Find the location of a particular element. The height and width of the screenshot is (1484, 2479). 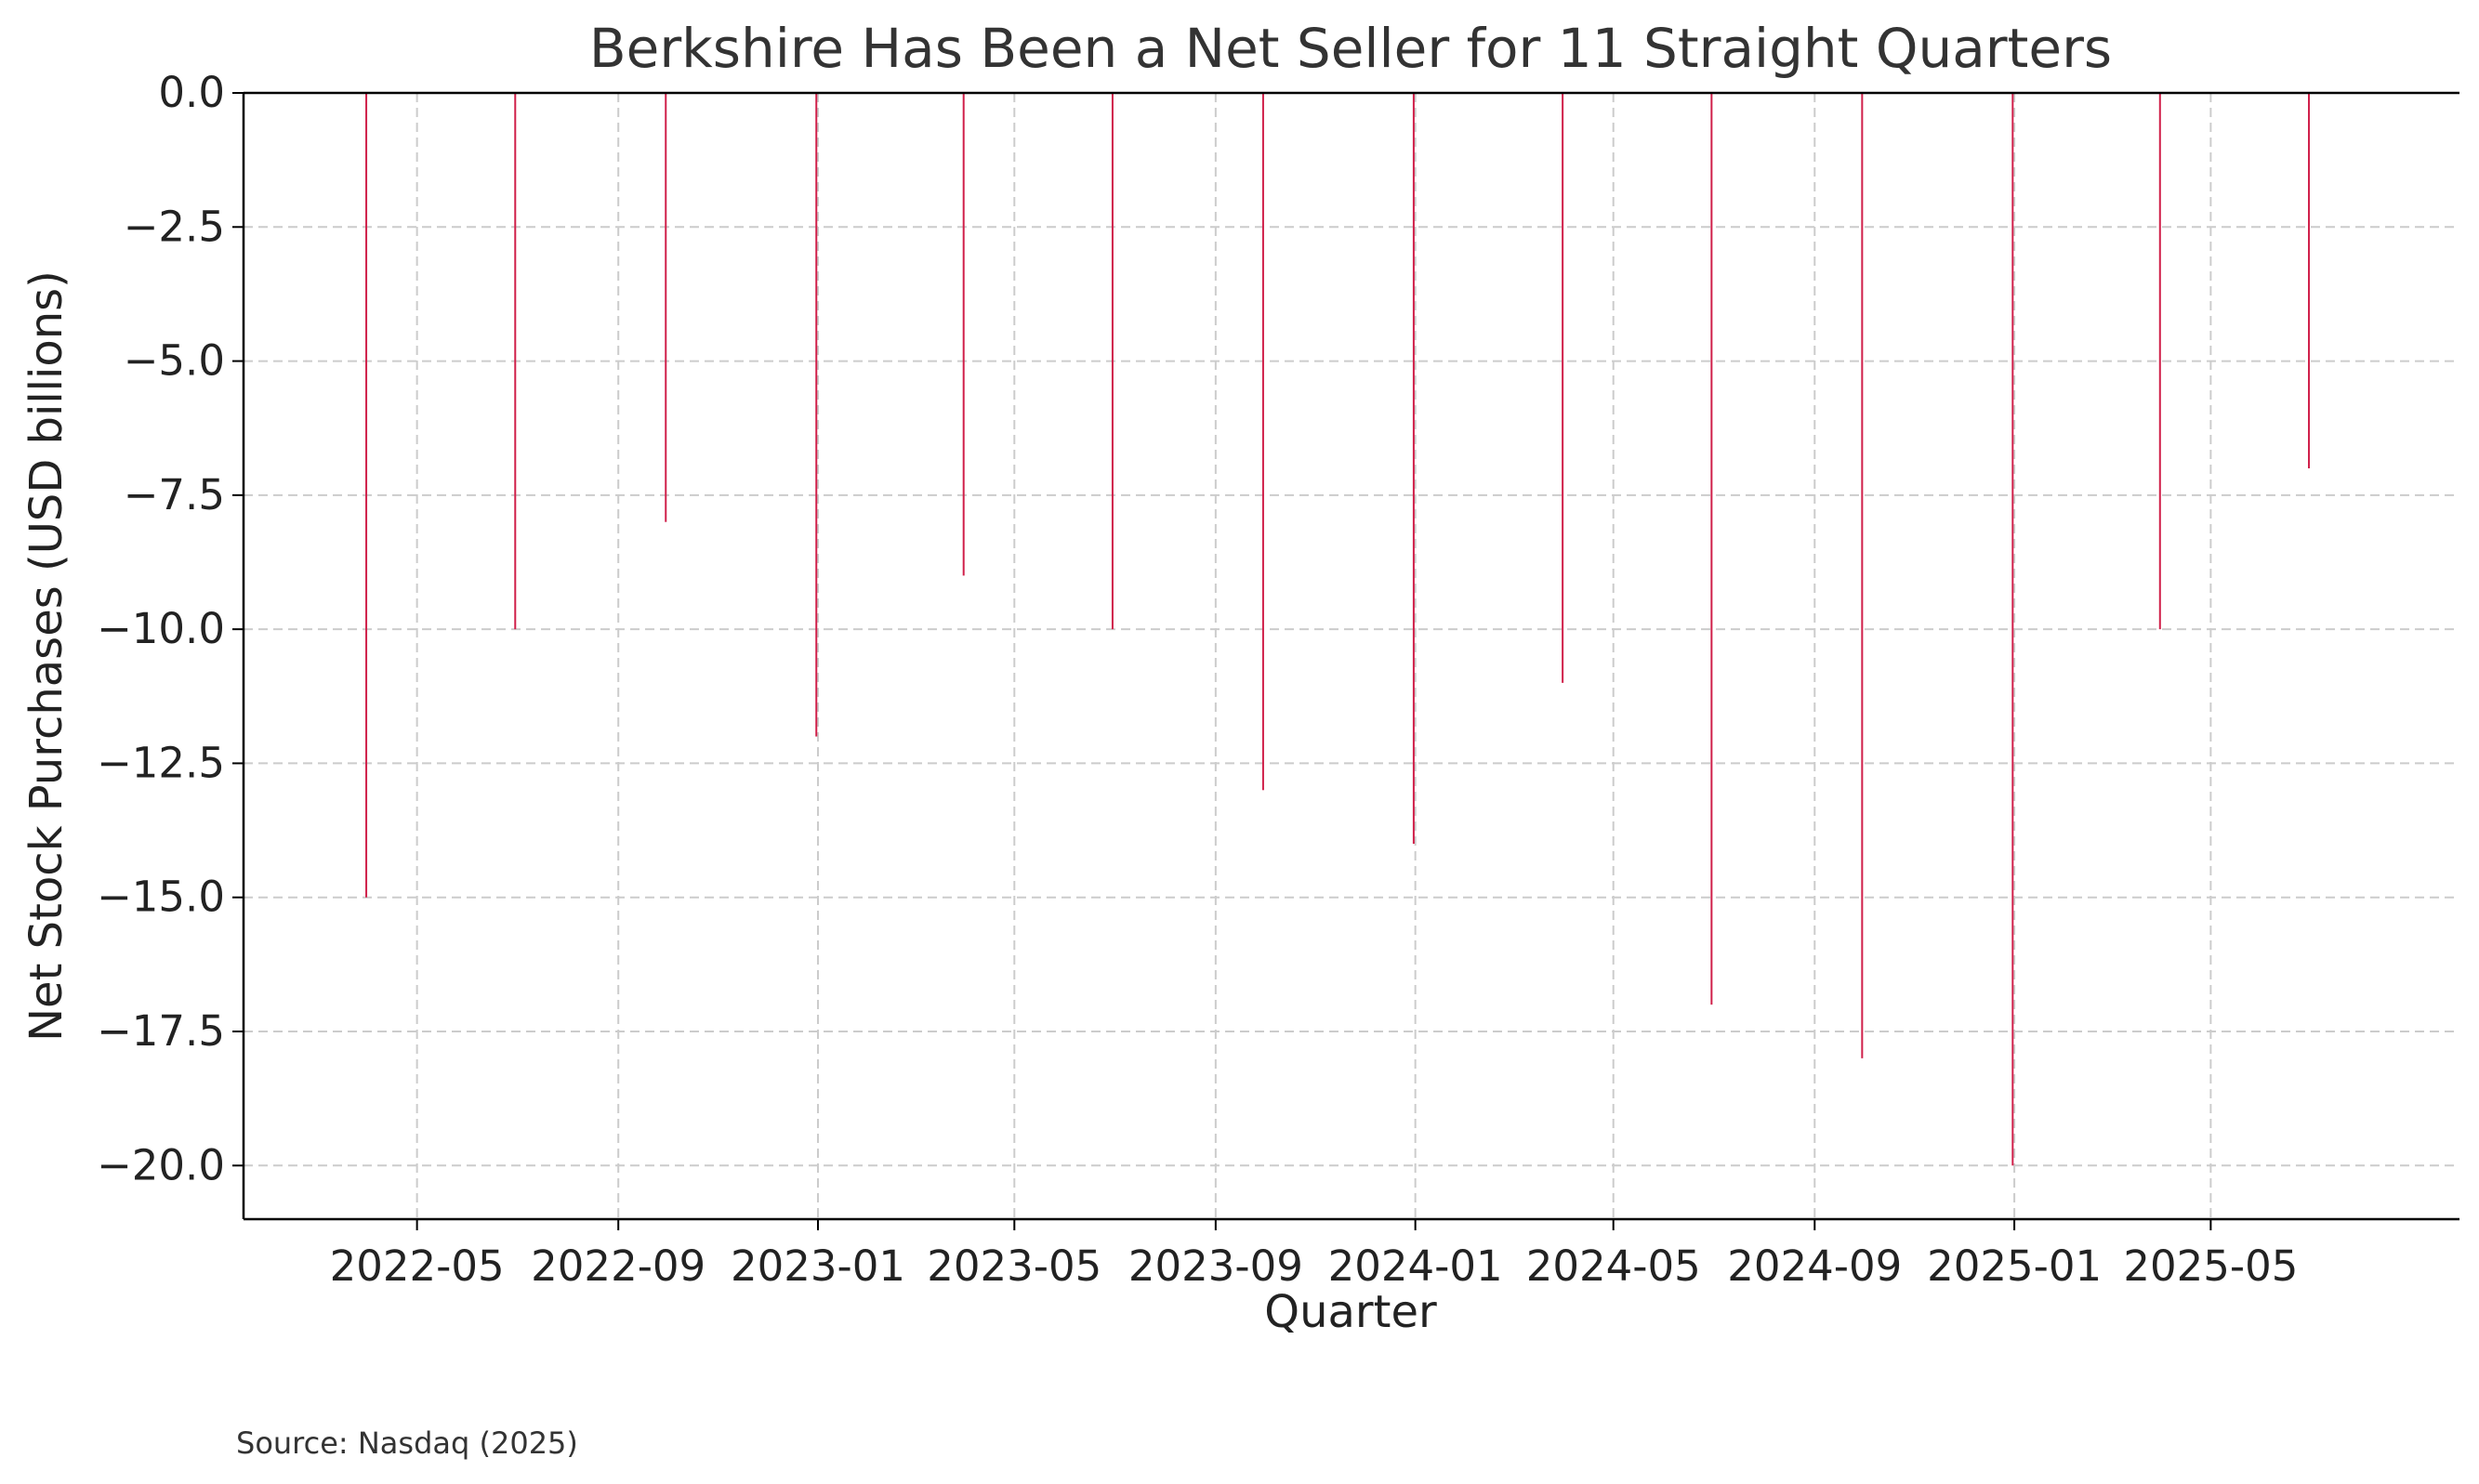

y-ticks: 0.0 −2.5 −5.0 −7.5 −10.0 −12.5 −15.0 −17.5 −20.0 is located at coordinates (170, 628).